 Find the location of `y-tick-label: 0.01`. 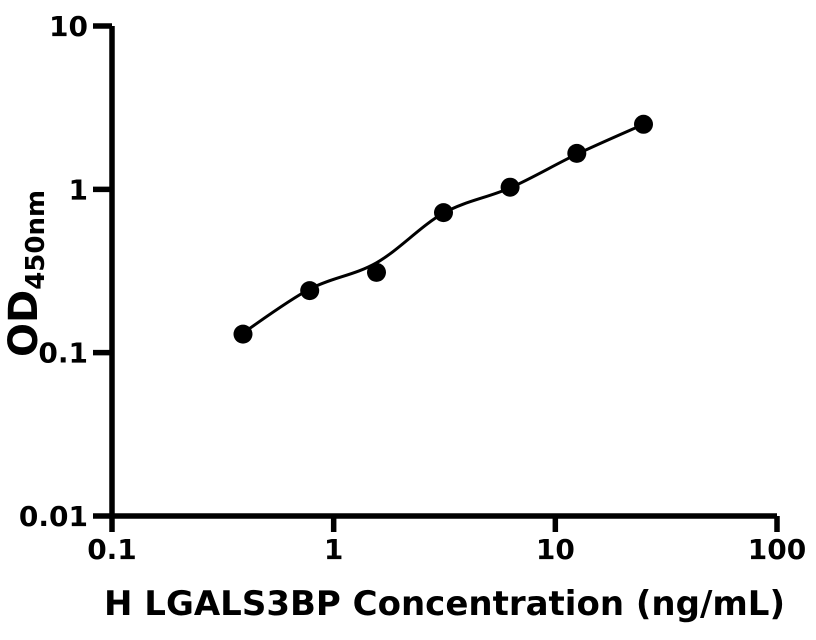

y-tick-label: 0.01 is located at coordinates (53, 516).